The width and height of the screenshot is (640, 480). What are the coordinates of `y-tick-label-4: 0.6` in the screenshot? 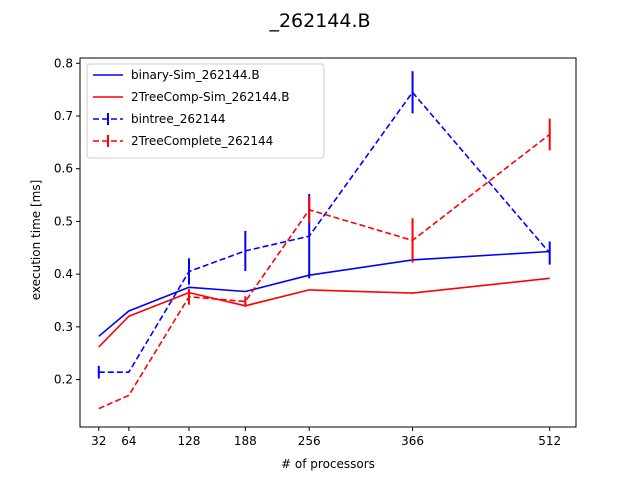 It's located at (63, 169).